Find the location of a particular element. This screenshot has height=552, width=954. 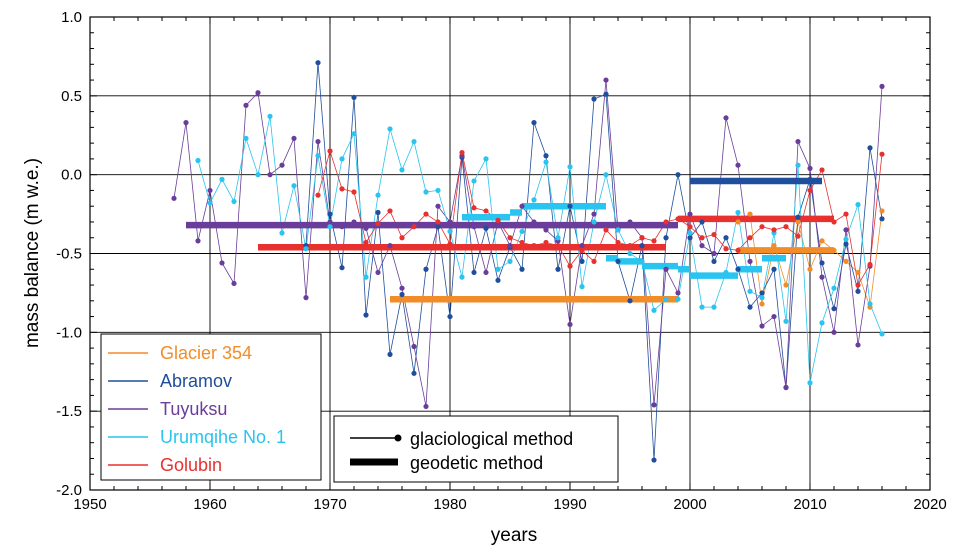

x-tick-label: 1960 is located at coordinates (209, 504).